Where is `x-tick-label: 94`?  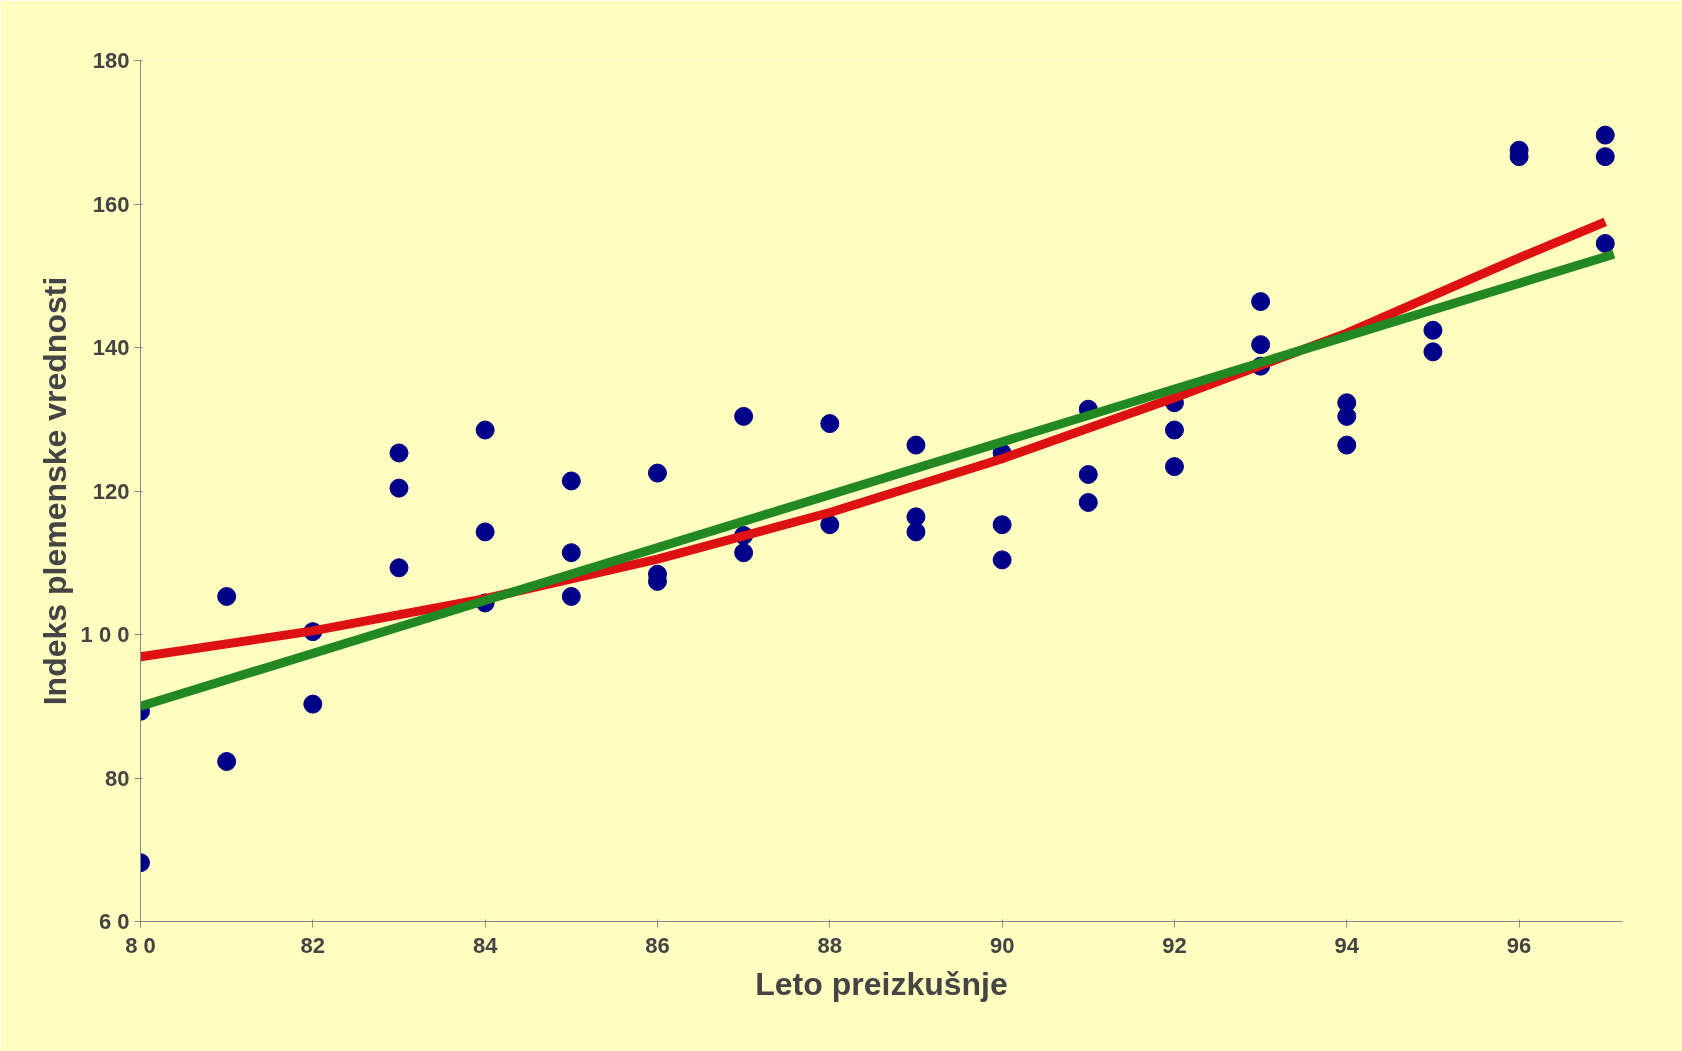
x-tick-label: 94 is located at coordinates (1347, 945).